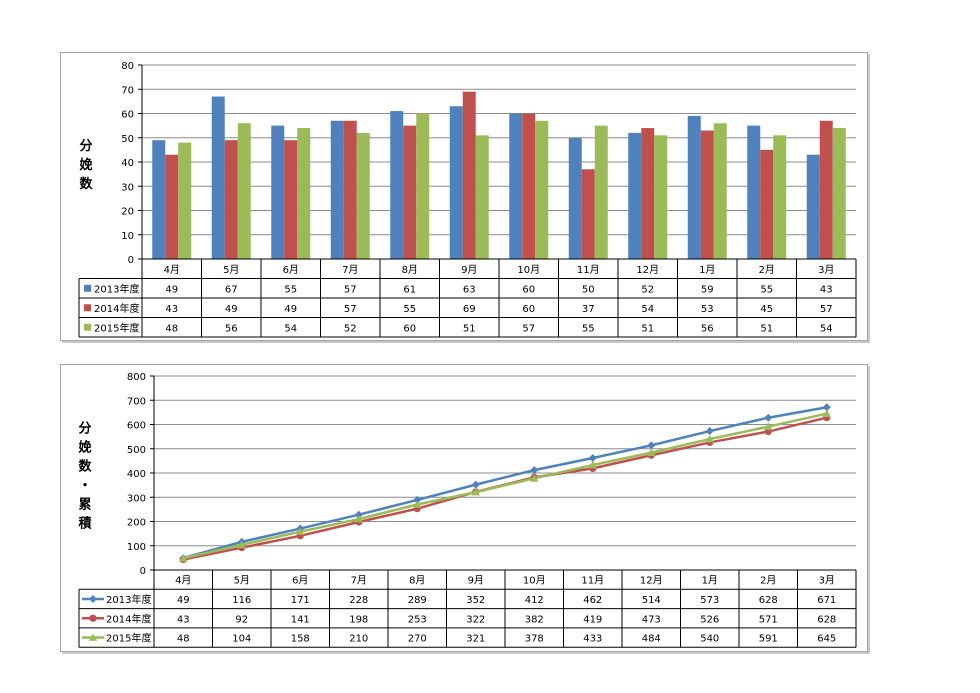 This screenshot has width=980, height=693. Describe the element at coordinates (291, 270) in the screenshot. I see `x-tick-label: 6月` at that location.